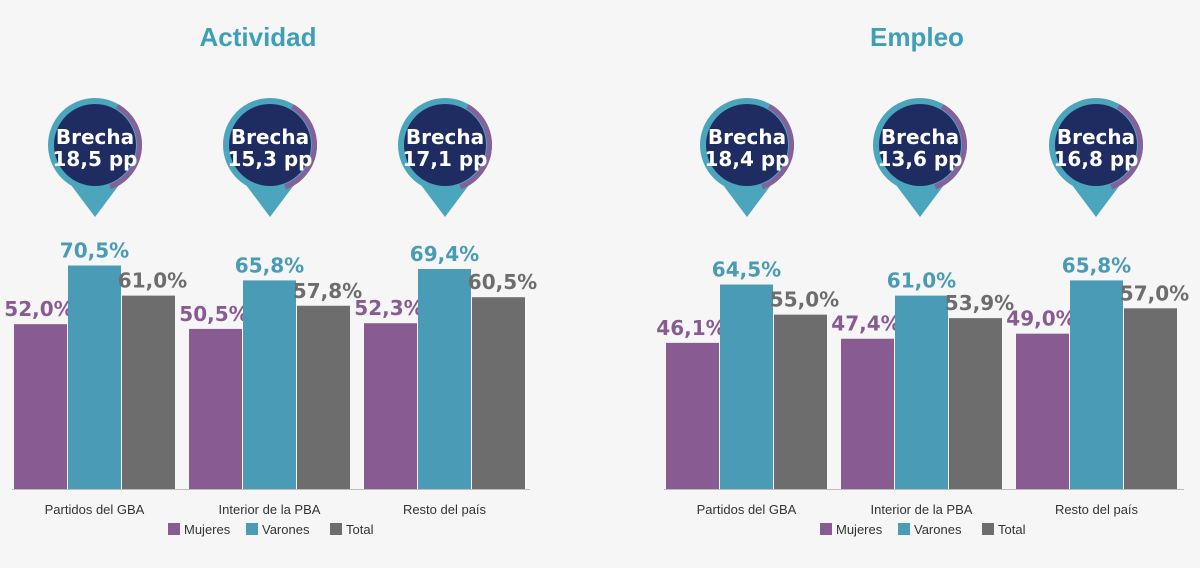 The width and height of the screenshot is (1200, 568). Describe the element at coordinates (257, 37) in the screenshot. I see `actividad-chart-title: Actividad` at that location.